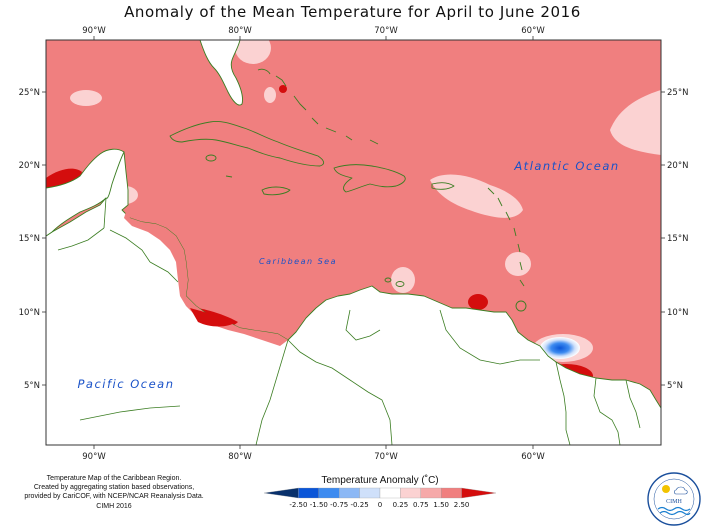 This screenshot has height=529, width=705. I want to click on label-caribbean: Caribbean Sea, so click(298, 261).